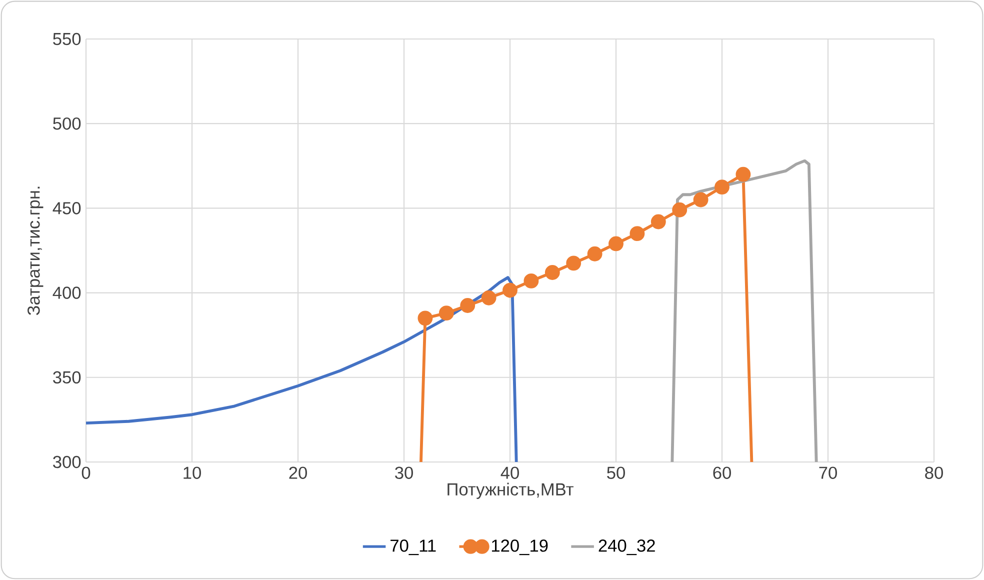  Describe the element at coordinates (67, 377) in the screenshot. I see `y-tick-label: 350` at that location.